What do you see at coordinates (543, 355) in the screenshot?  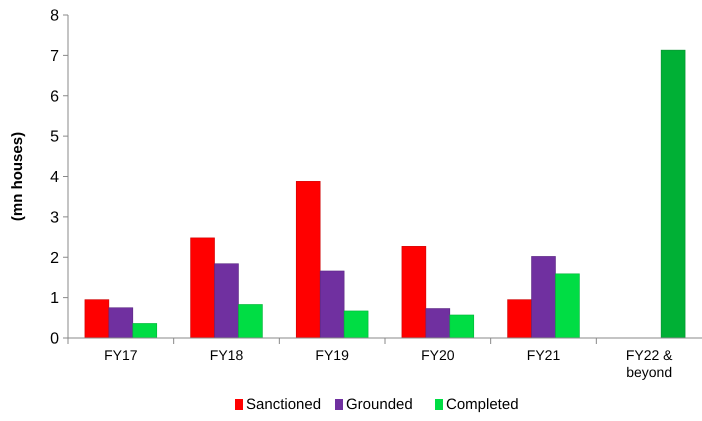 I see `x-tick-label: FY21` at bounding box center [543, 355].